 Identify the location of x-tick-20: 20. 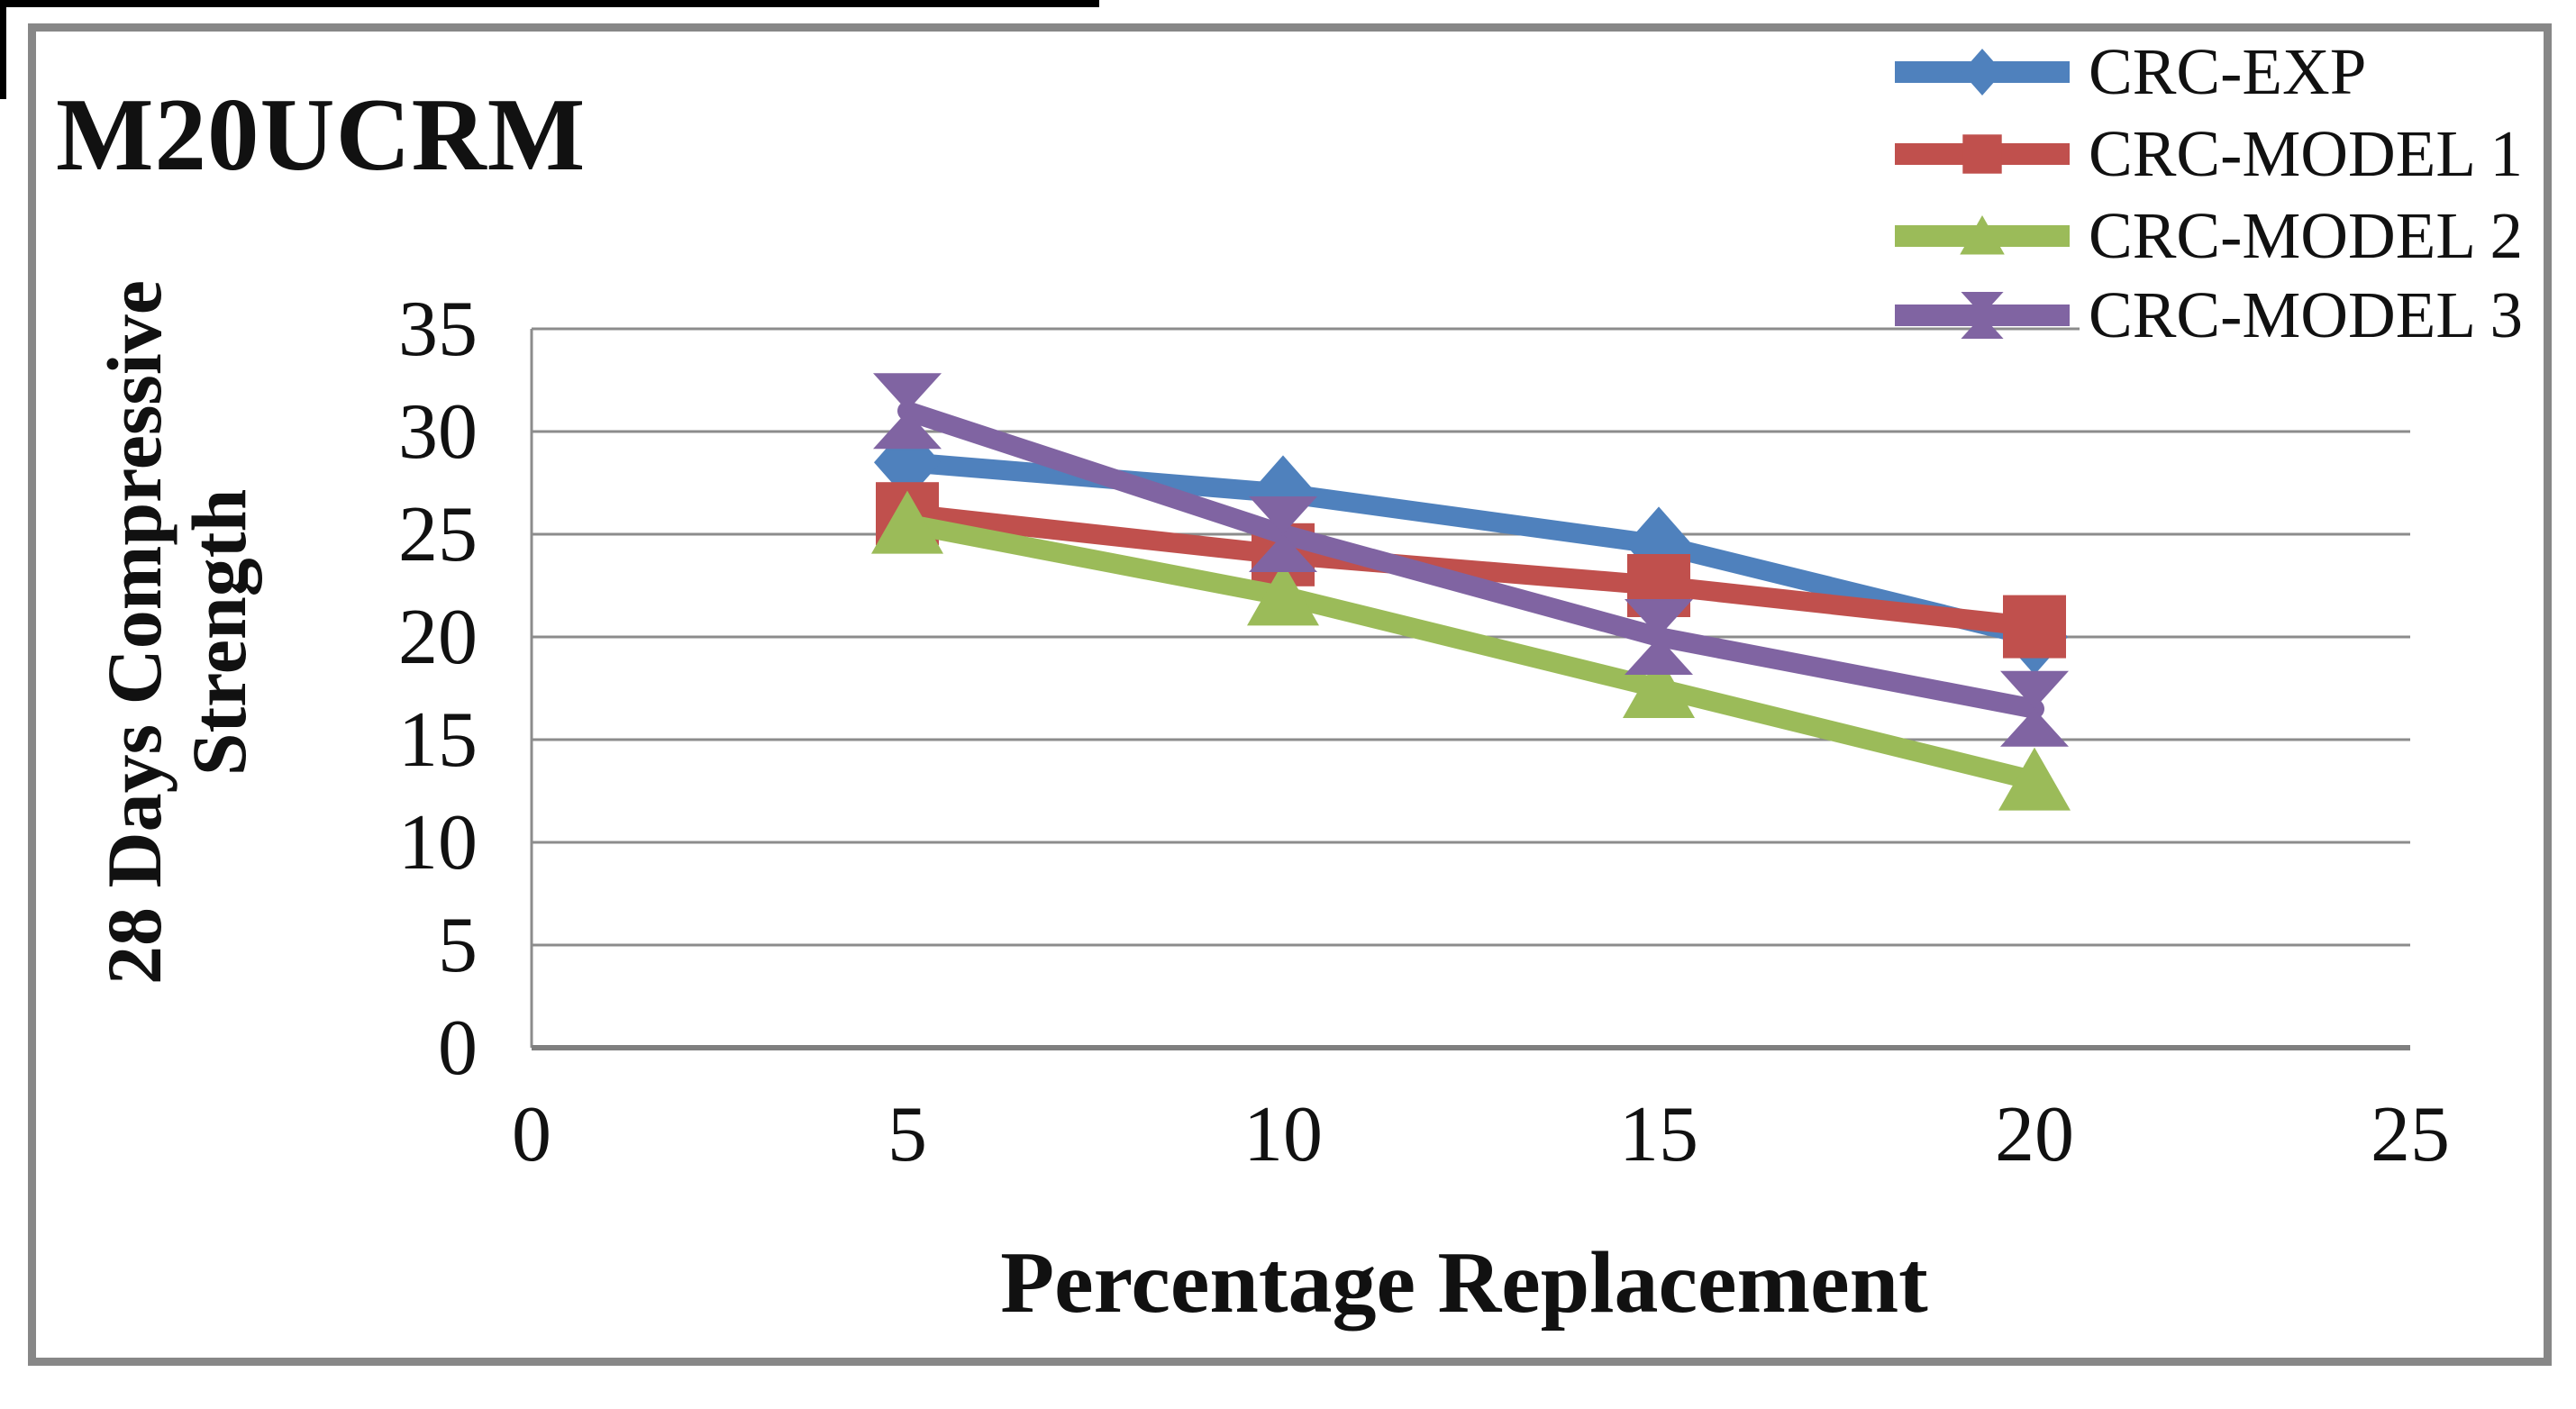
(2034, 1134).